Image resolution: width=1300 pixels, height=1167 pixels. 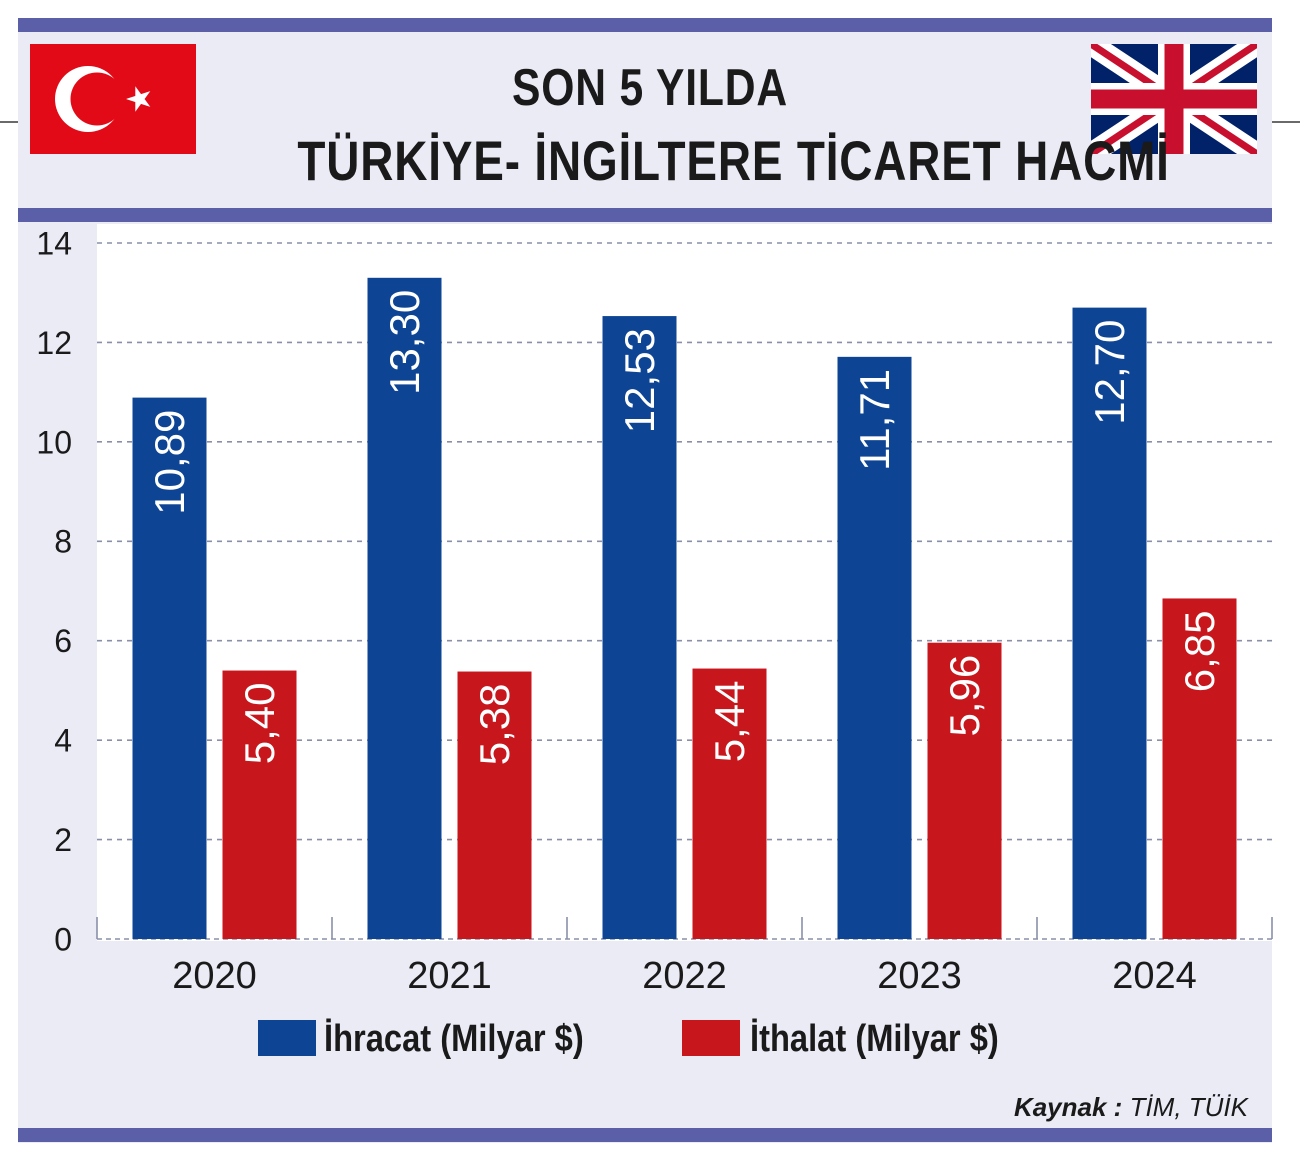 What do you see at coordinates (1109, 372) in the screenshot?
I see `bar-value-label: 12,70` at bounding box center [1109, 372].